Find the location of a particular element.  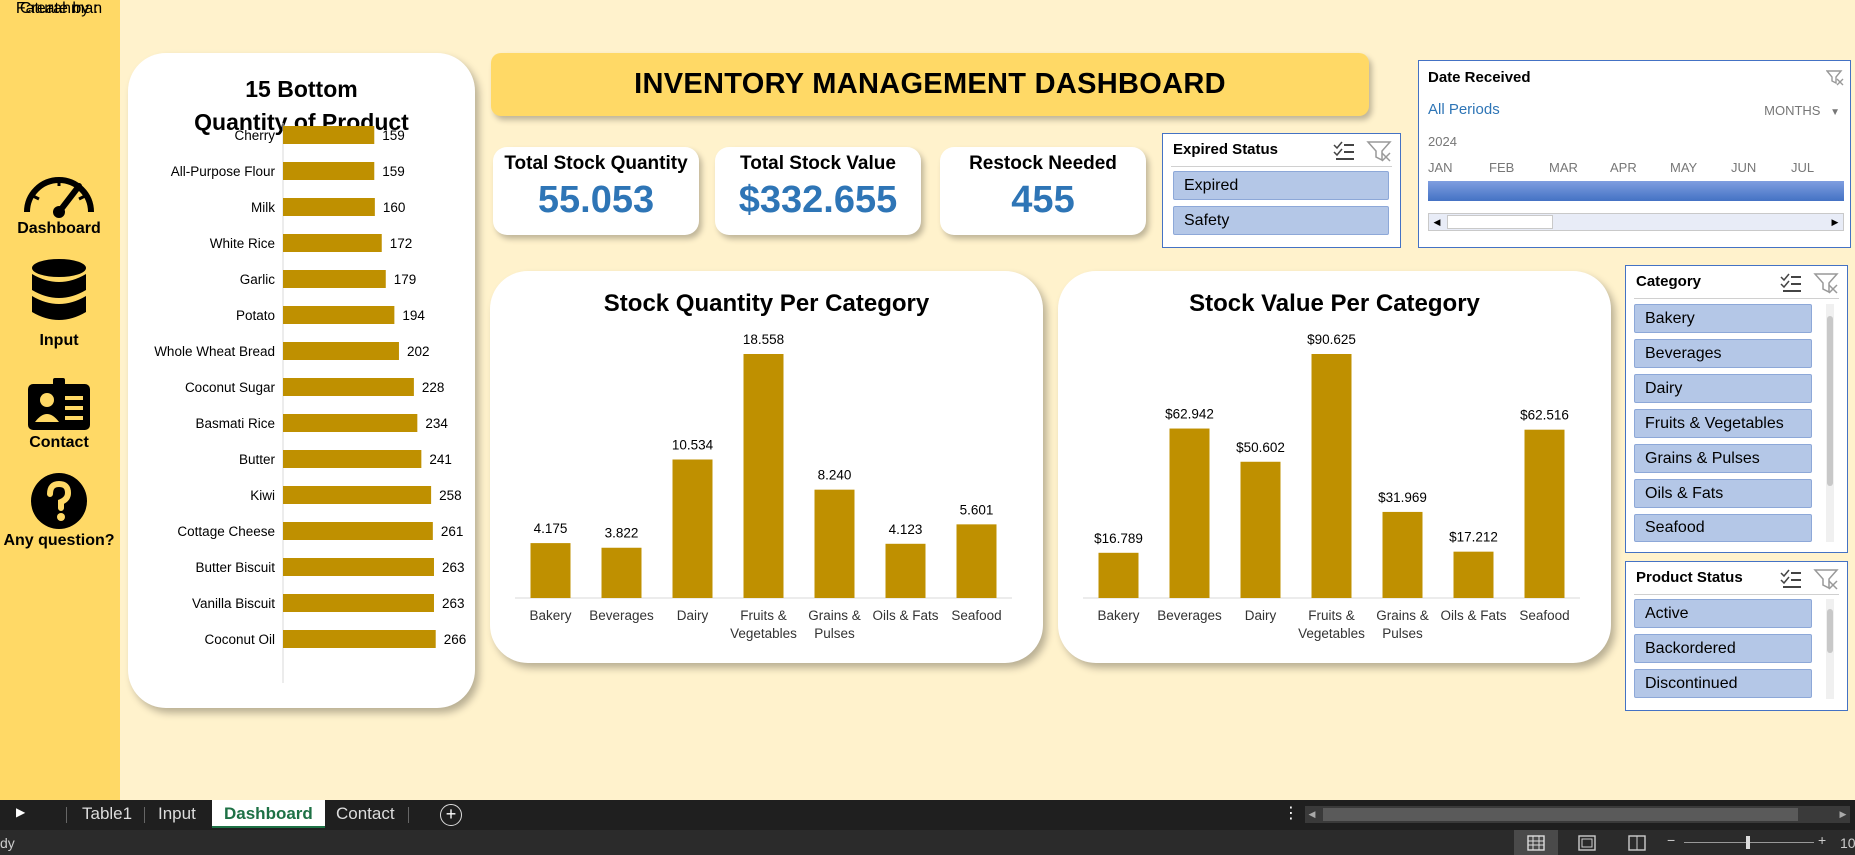

nav-contact-button: Contact is located at coordinates (59, 415).